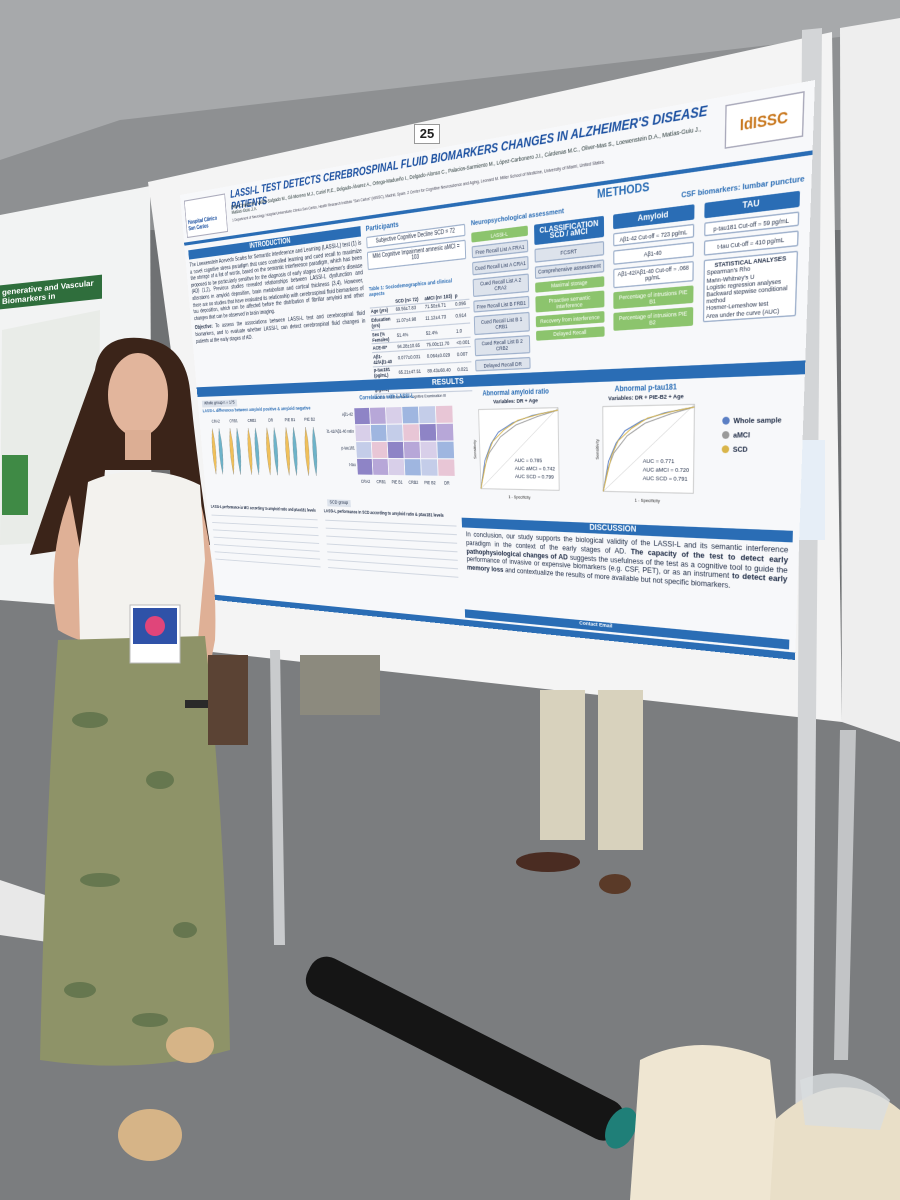 The width and height of the screenshot is (900, 1200). What do you see at coordinates (155, 626) in the screenshot?
I see `badge-emblem` at bounding box center [155, 626].